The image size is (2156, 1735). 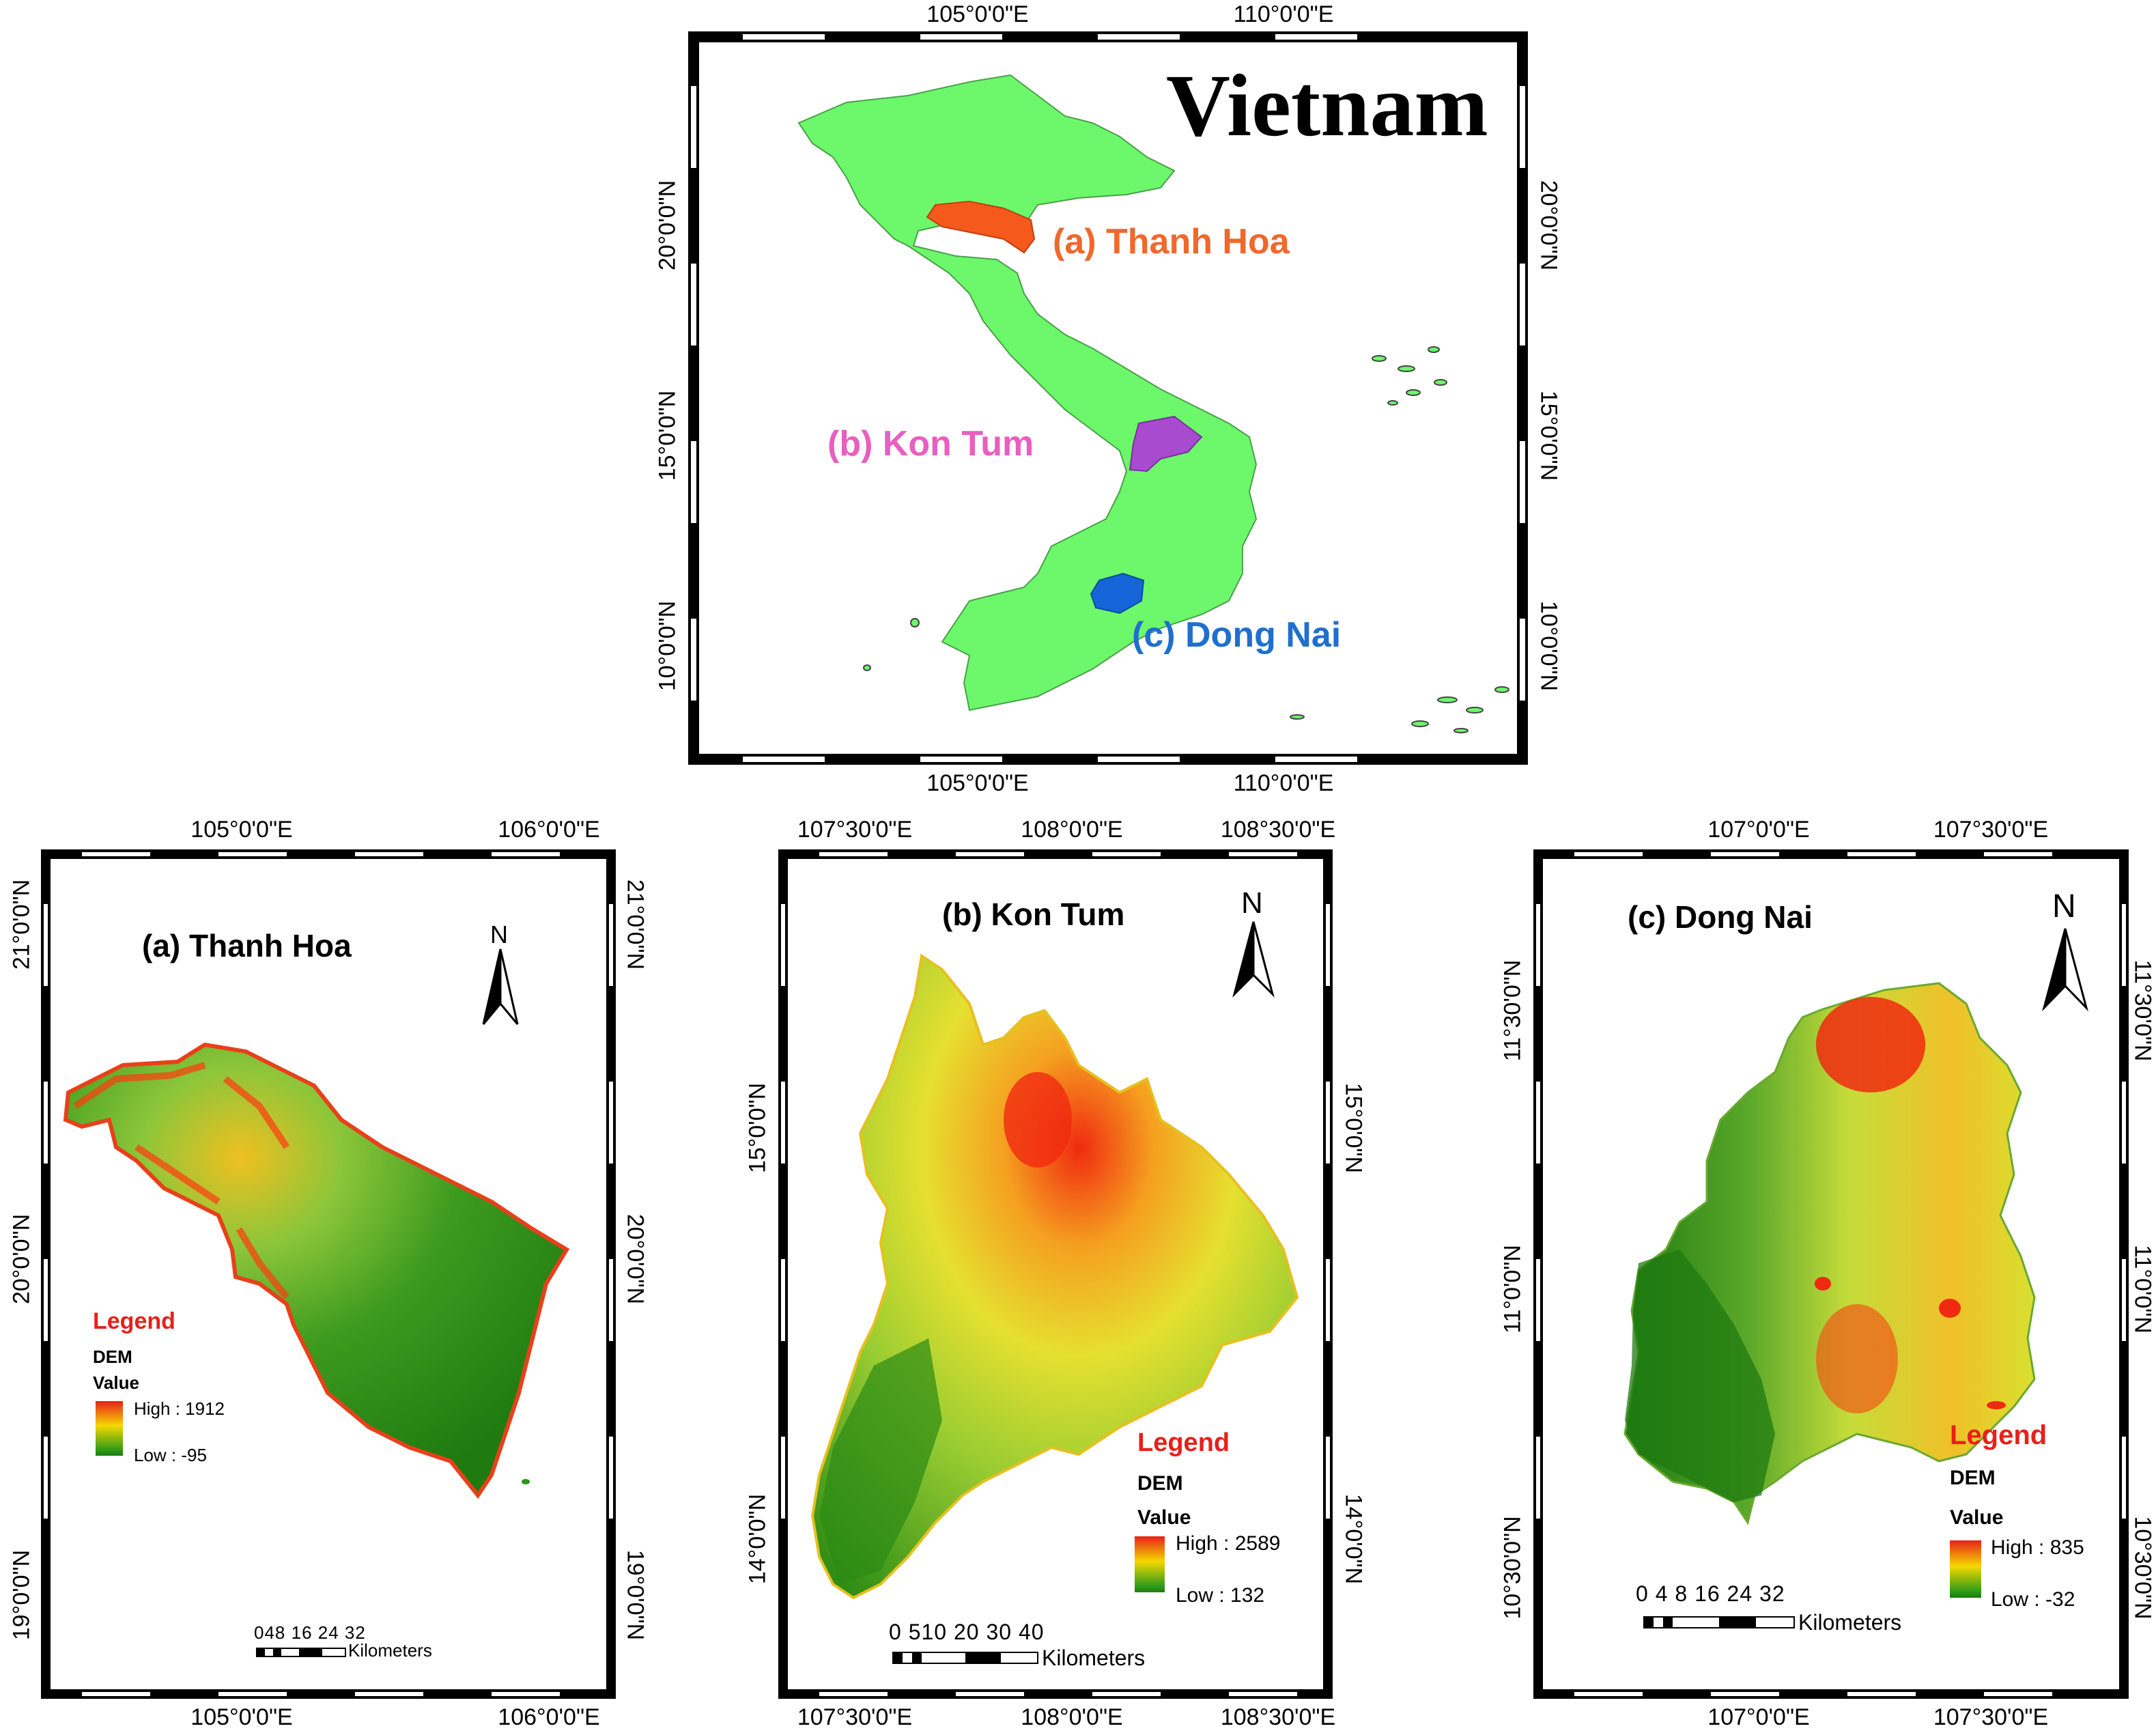 What do you see at coordinates (549, 830) in the screenshot?
I see `th-lon-tick-top-2: 106°0'0"E` at bounding box center [549, 830].